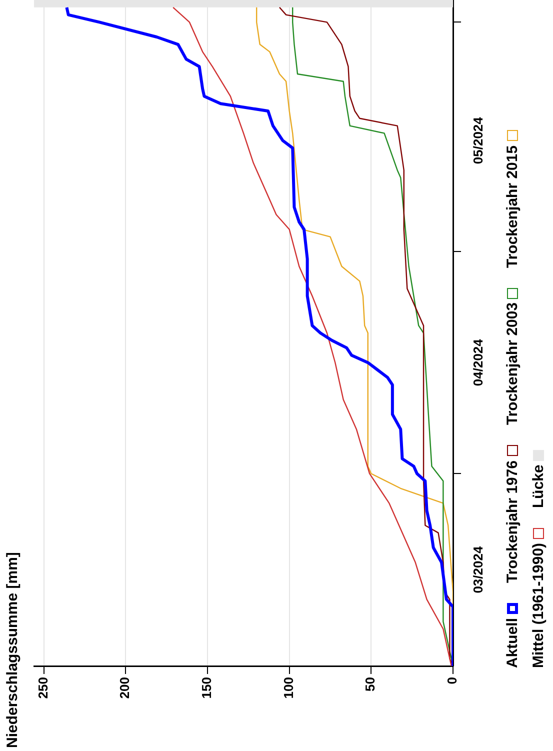 Image resolution: width=553 pixels, height=751 pixels. What do you see at coordinates (478, 140) in the screenshot?
I see `y-tick-label: 05/2024` at bounding box center [478, 140].